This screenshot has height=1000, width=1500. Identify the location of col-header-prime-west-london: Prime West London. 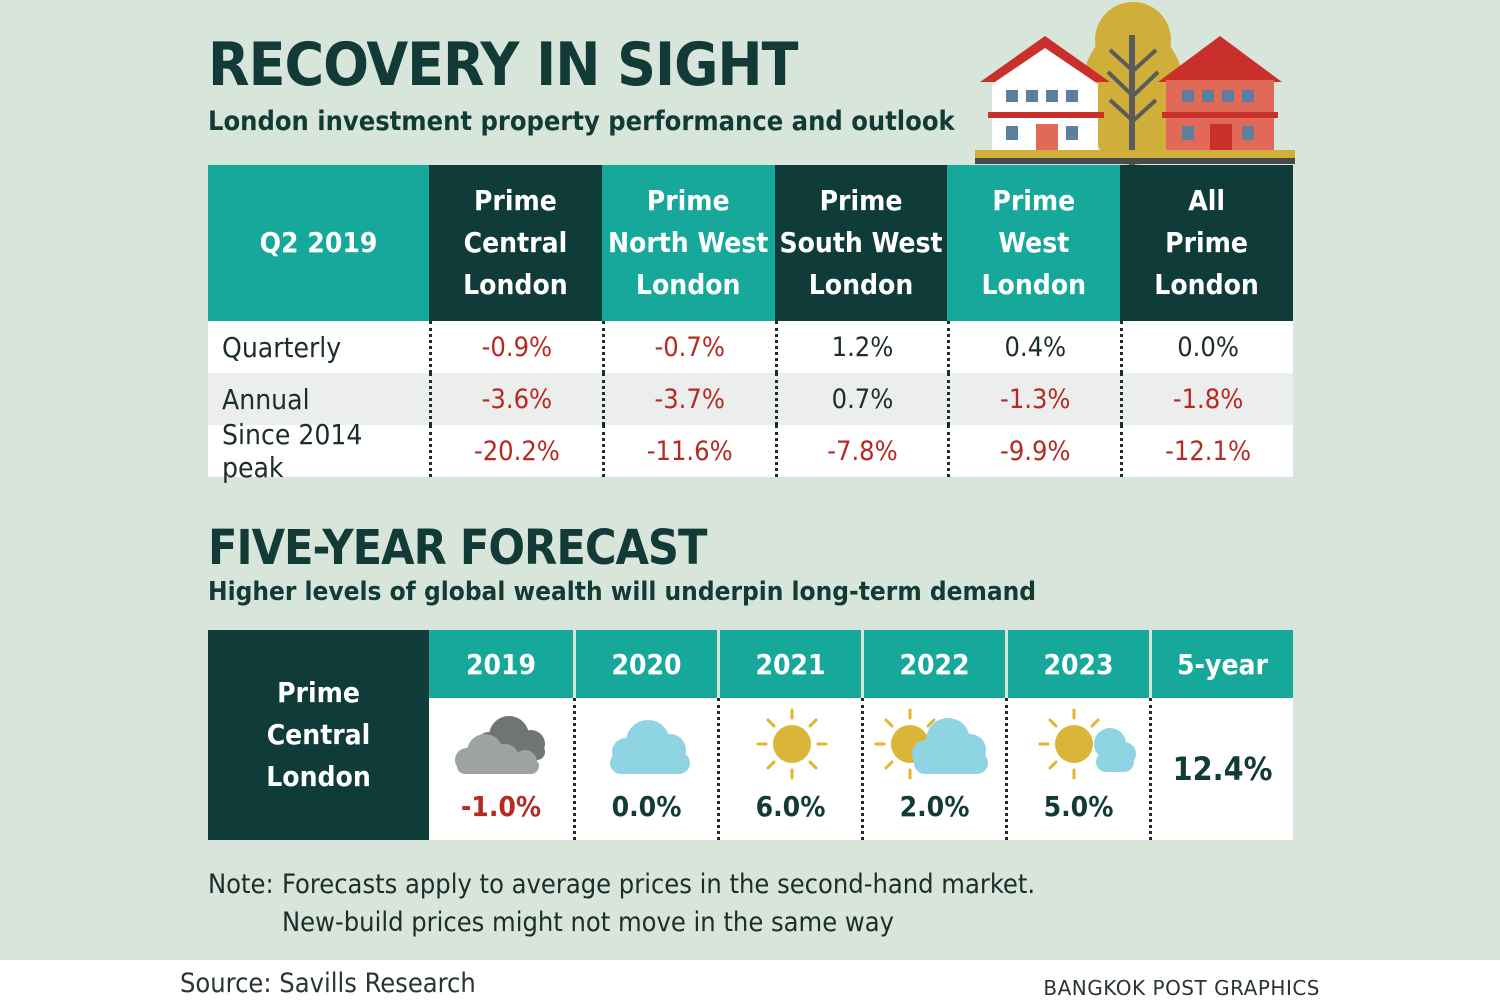
(1034, 243).